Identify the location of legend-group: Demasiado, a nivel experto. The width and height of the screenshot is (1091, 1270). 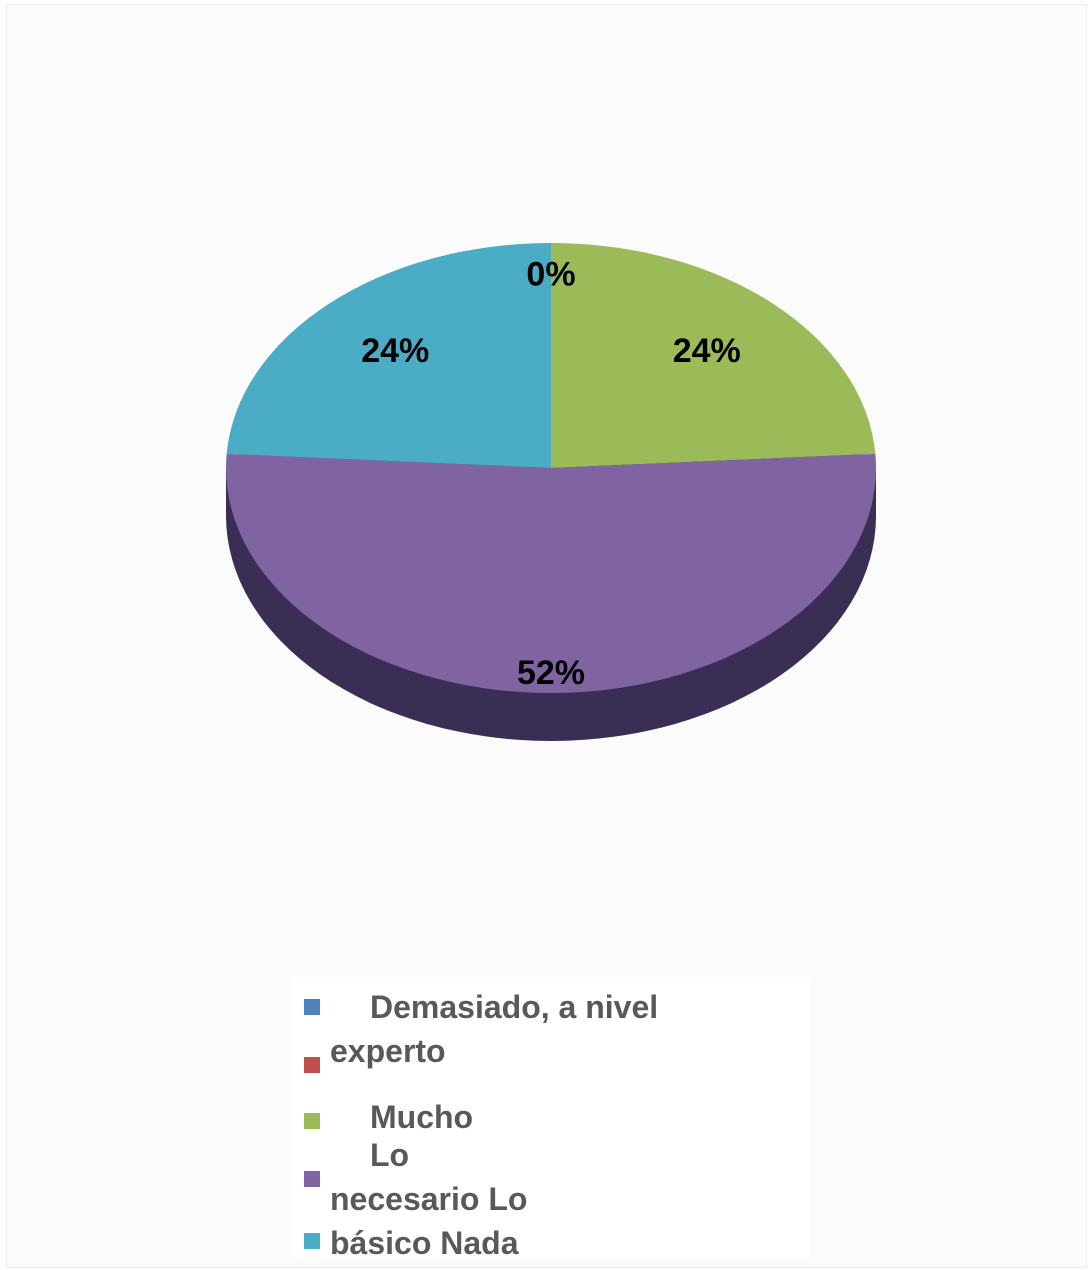
(500, 1029).